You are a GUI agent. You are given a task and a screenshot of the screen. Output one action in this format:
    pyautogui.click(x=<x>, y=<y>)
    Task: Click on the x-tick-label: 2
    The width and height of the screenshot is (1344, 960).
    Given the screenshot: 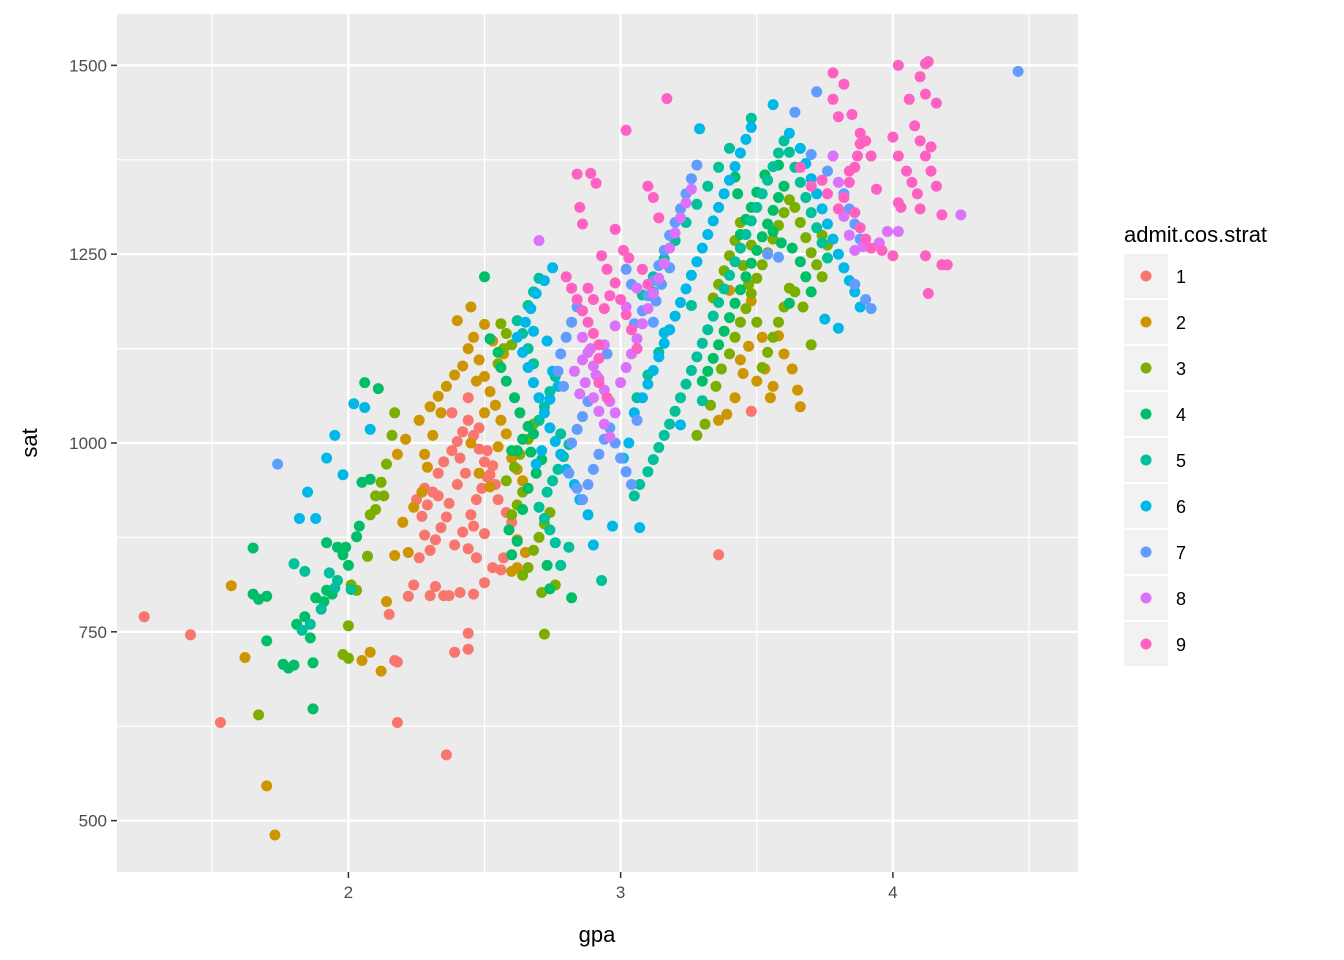 What is the action you would take?
    pyautogui.click(x=348, y=892)
    